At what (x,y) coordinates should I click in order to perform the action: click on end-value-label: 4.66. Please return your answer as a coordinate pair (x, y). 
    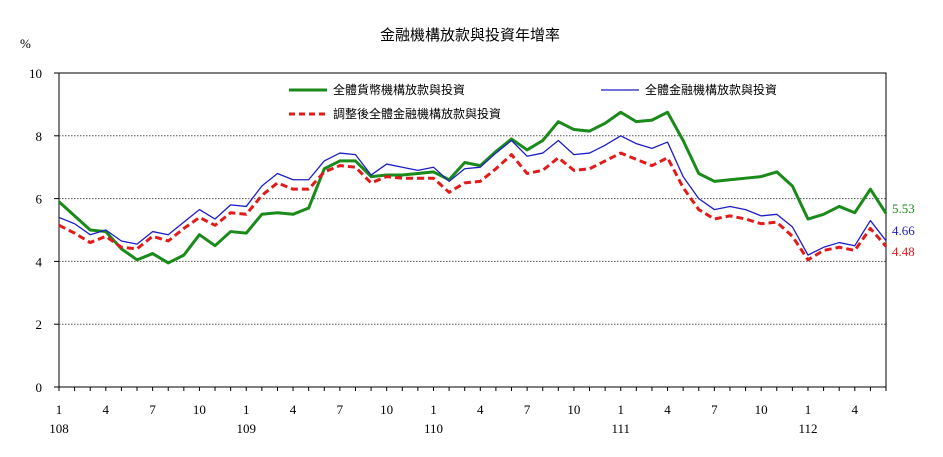
    Looking at the image, I should click on (903, 230).